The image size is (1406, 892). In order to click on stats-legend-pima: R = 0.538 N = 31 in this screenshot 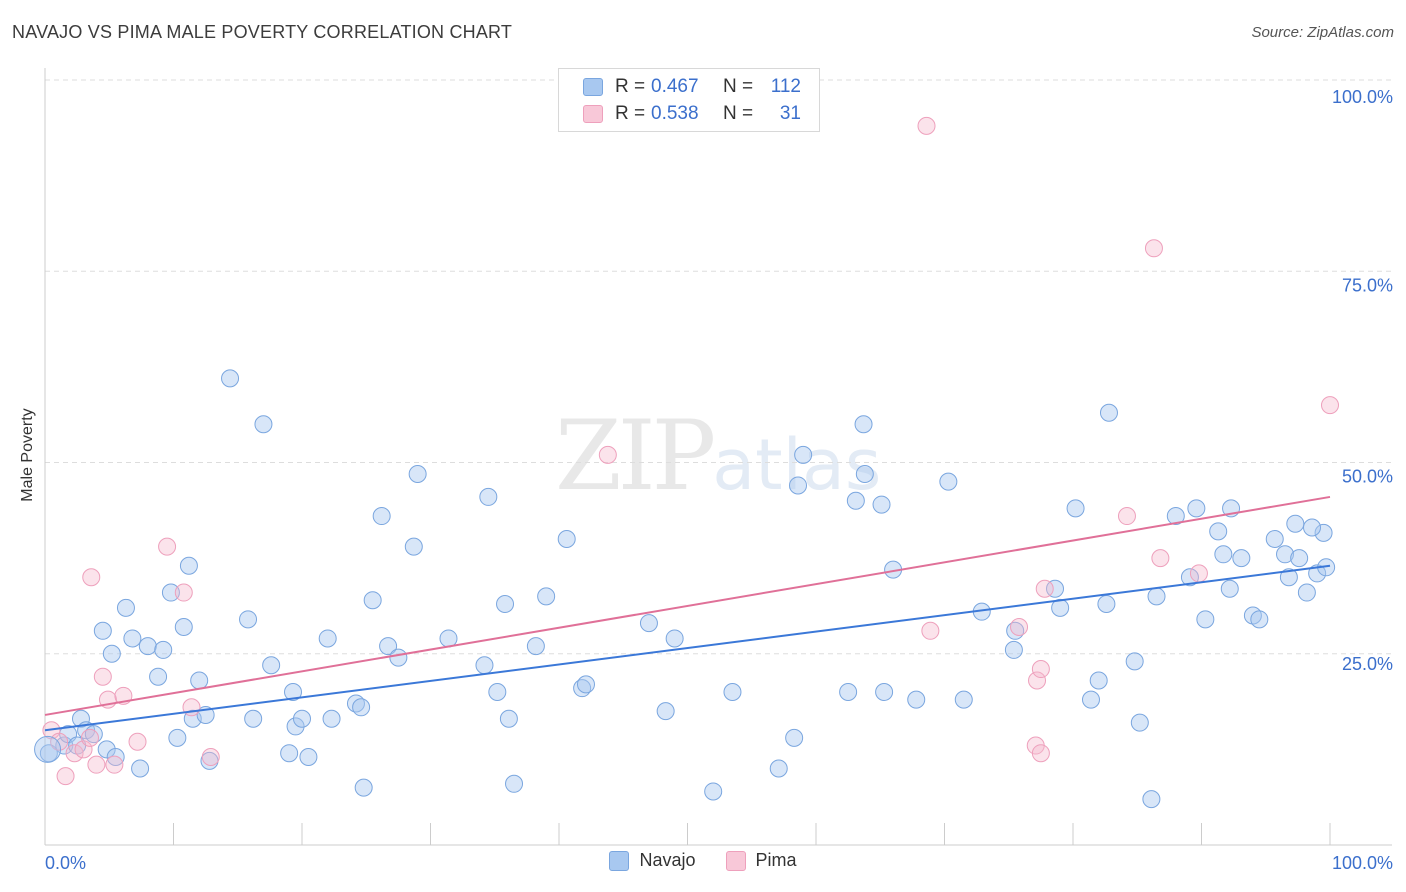, I will do `click(692, 114)`.